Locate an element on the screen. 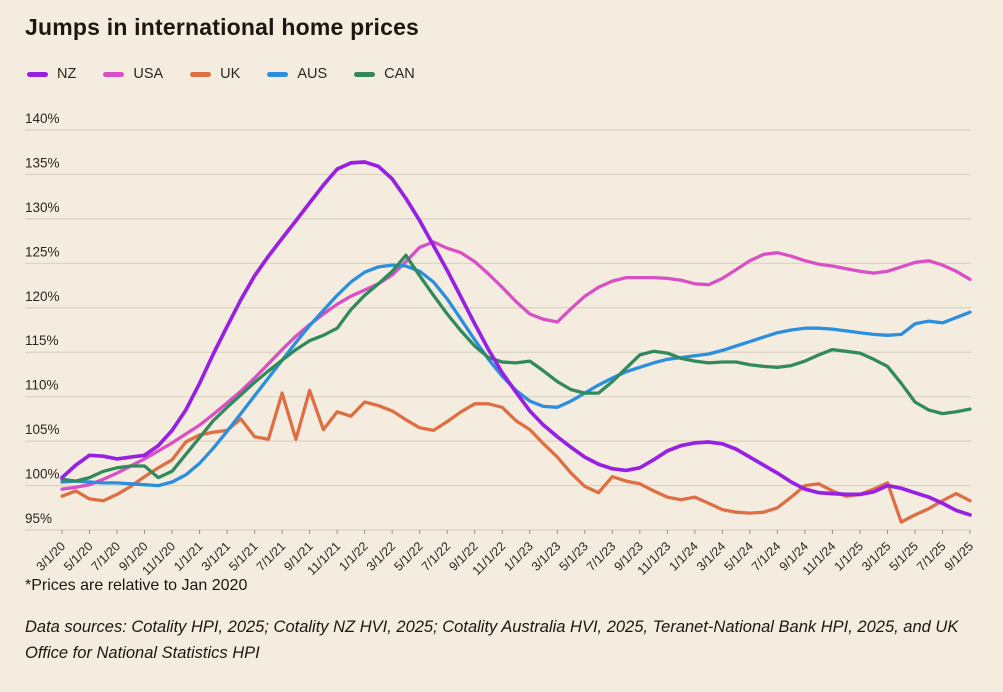 The width and height of the screenshot is (1003, 692). uk-line-swatch-icon is located at coordinates (201, 74).